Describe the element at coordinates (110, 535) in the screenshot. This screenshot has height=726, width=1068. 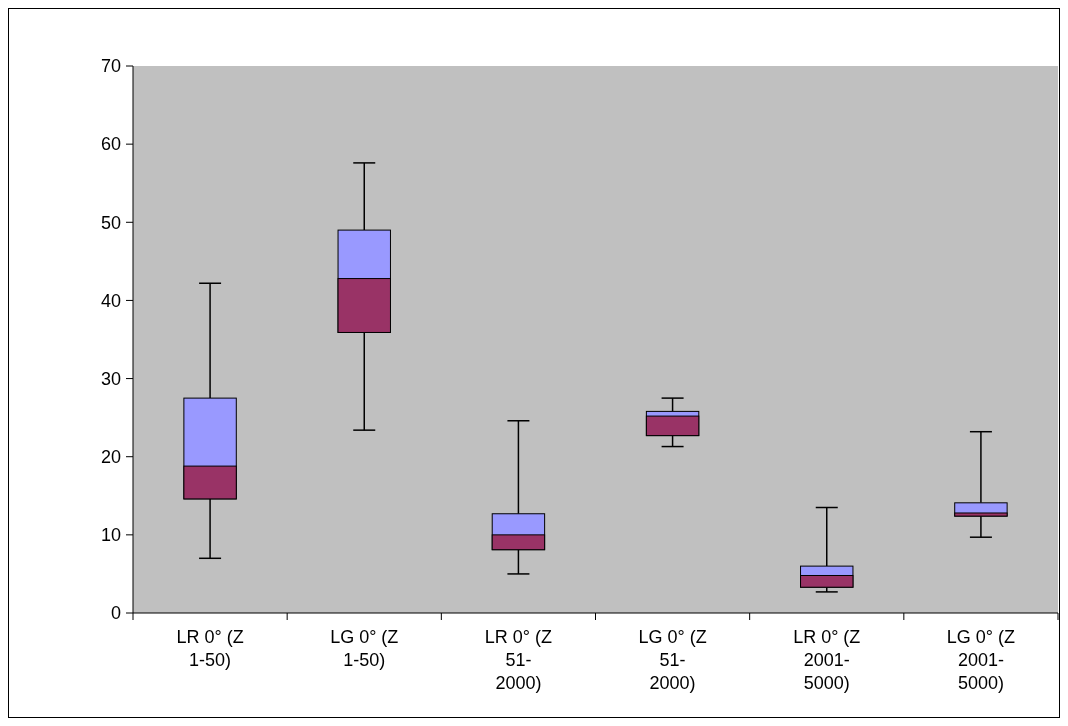
I see `y-tick-label: 10` at that location.